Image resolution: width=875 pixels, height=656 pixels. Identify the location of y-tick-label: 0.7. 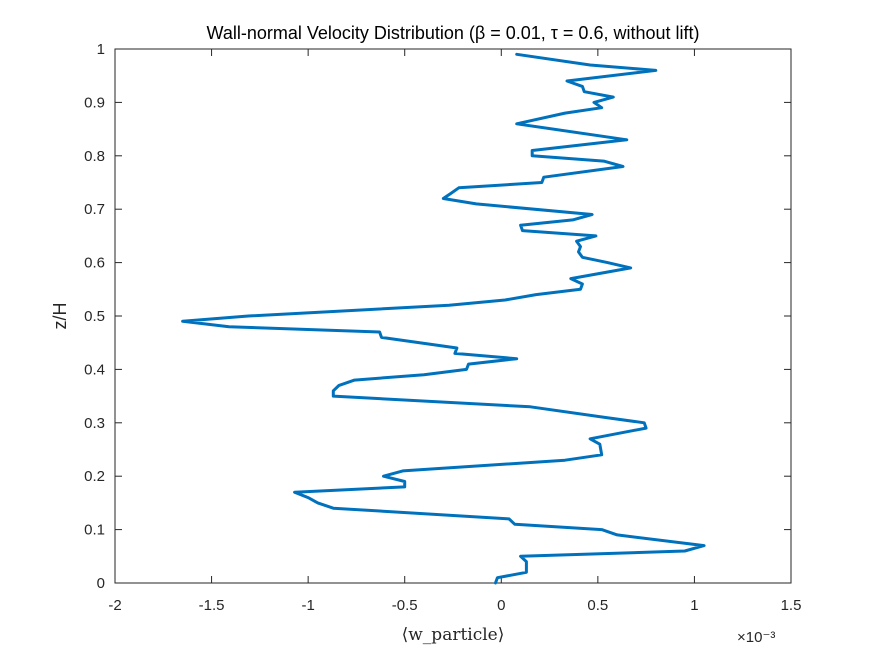
(94, 209).